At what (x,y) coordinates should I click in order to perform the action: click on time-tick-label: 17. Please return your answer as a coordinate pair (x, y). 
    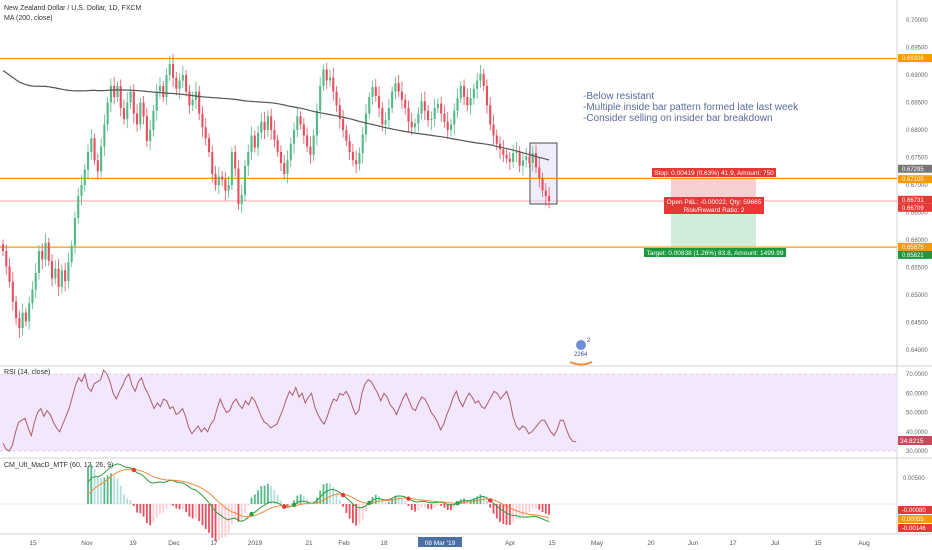
    Looking at the image, I should click on (733, 543).